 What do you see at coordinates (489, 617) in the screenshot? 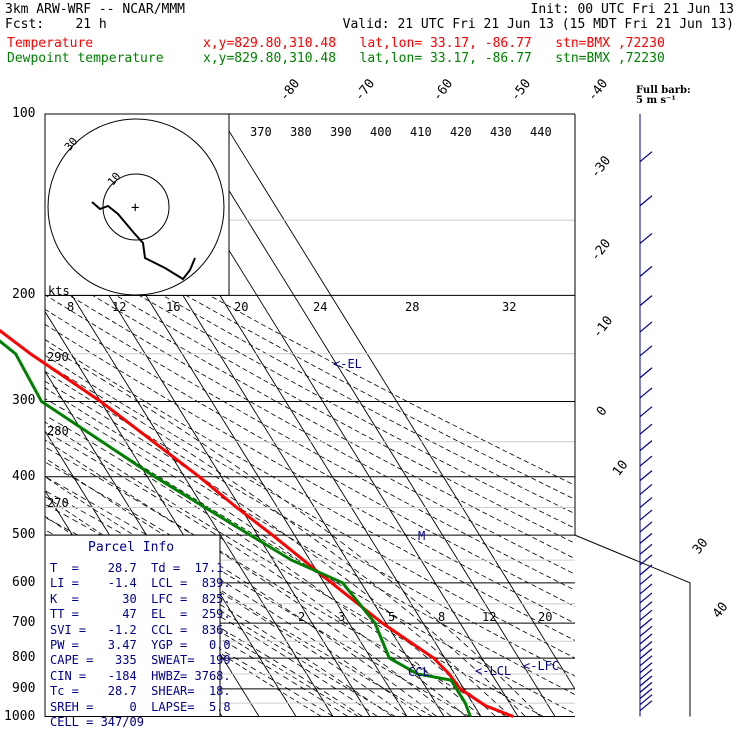
I see `mixing-ratio-label: 12` at bounding box center [489, 617].